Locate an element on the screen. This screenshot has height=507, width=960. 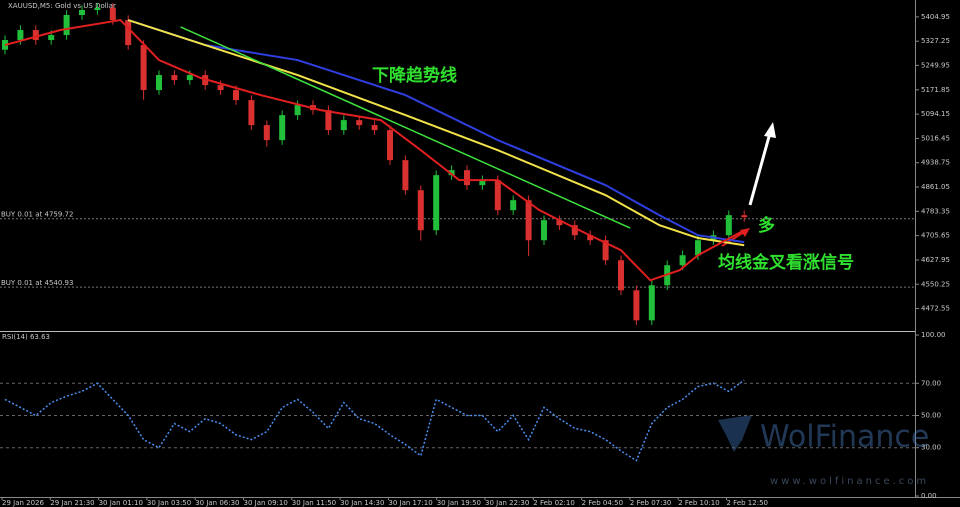
x-tick-label: 30 Jan 06:30 is located at coordinates (217, 503).